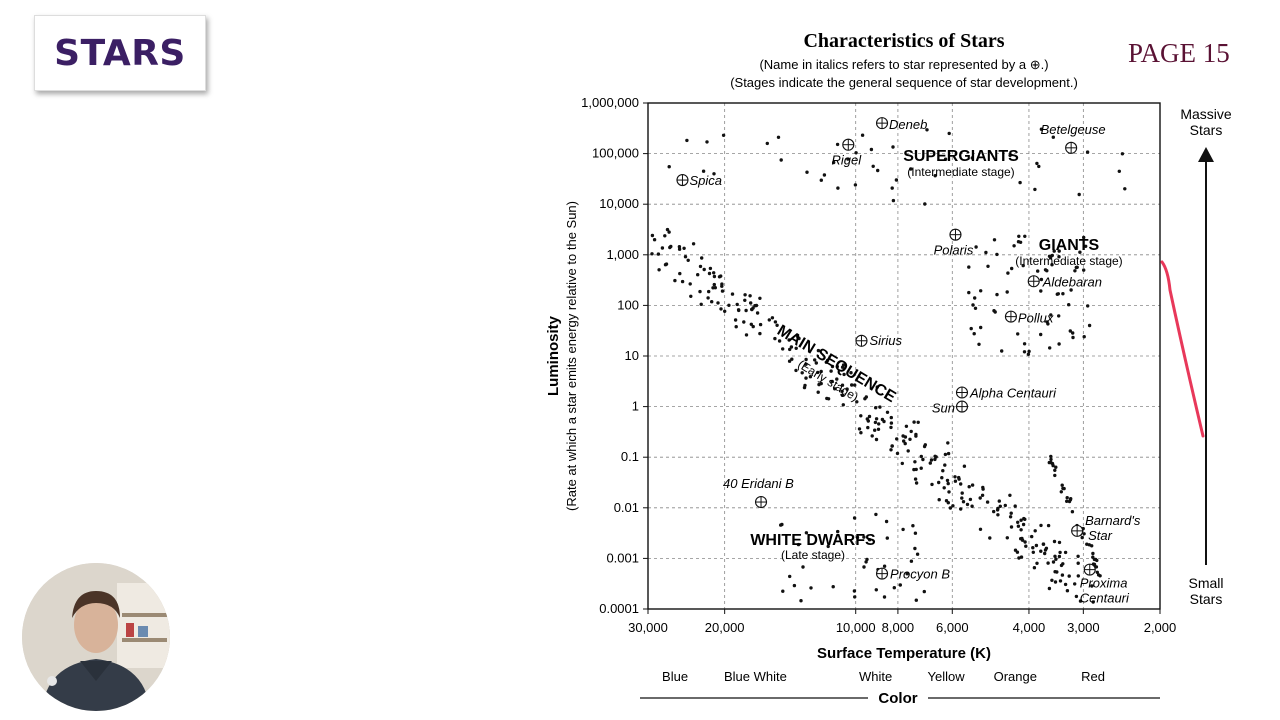 The width and height of the screenshot is (1280, 720). Describe the element at coordinates (856, 627) in the screenshot. I see `x-tick-label: 10,000` at that location.